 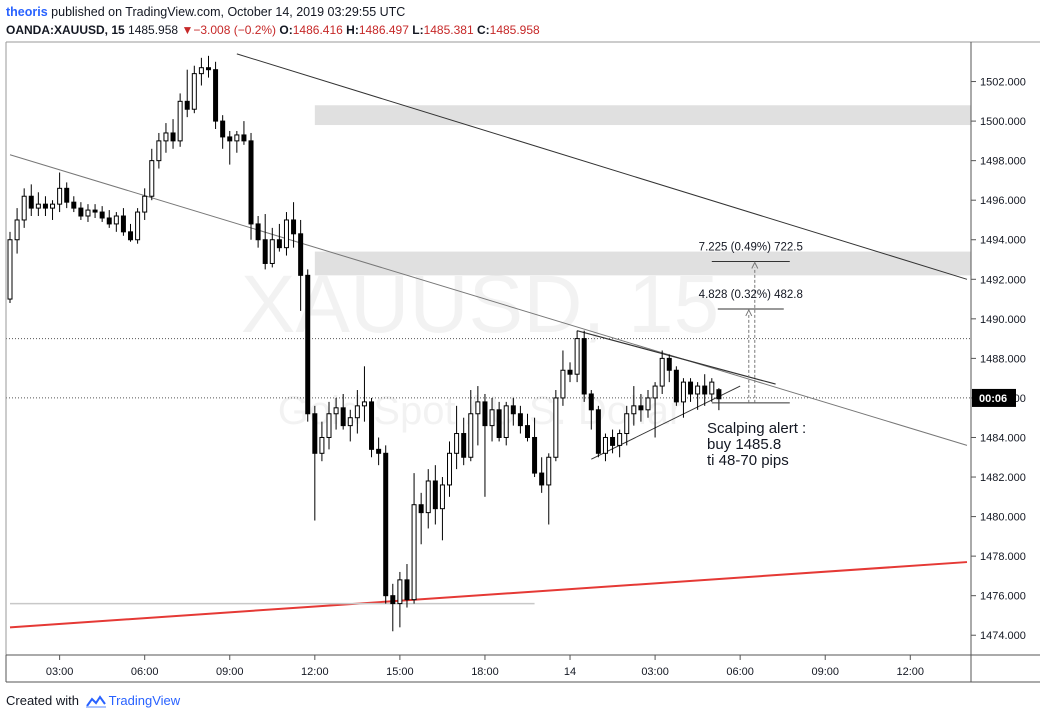 What do you see at coordinates (488, 595) in the screenshot?
I see `support-uptrend-line` at bounding box center [488, 595].